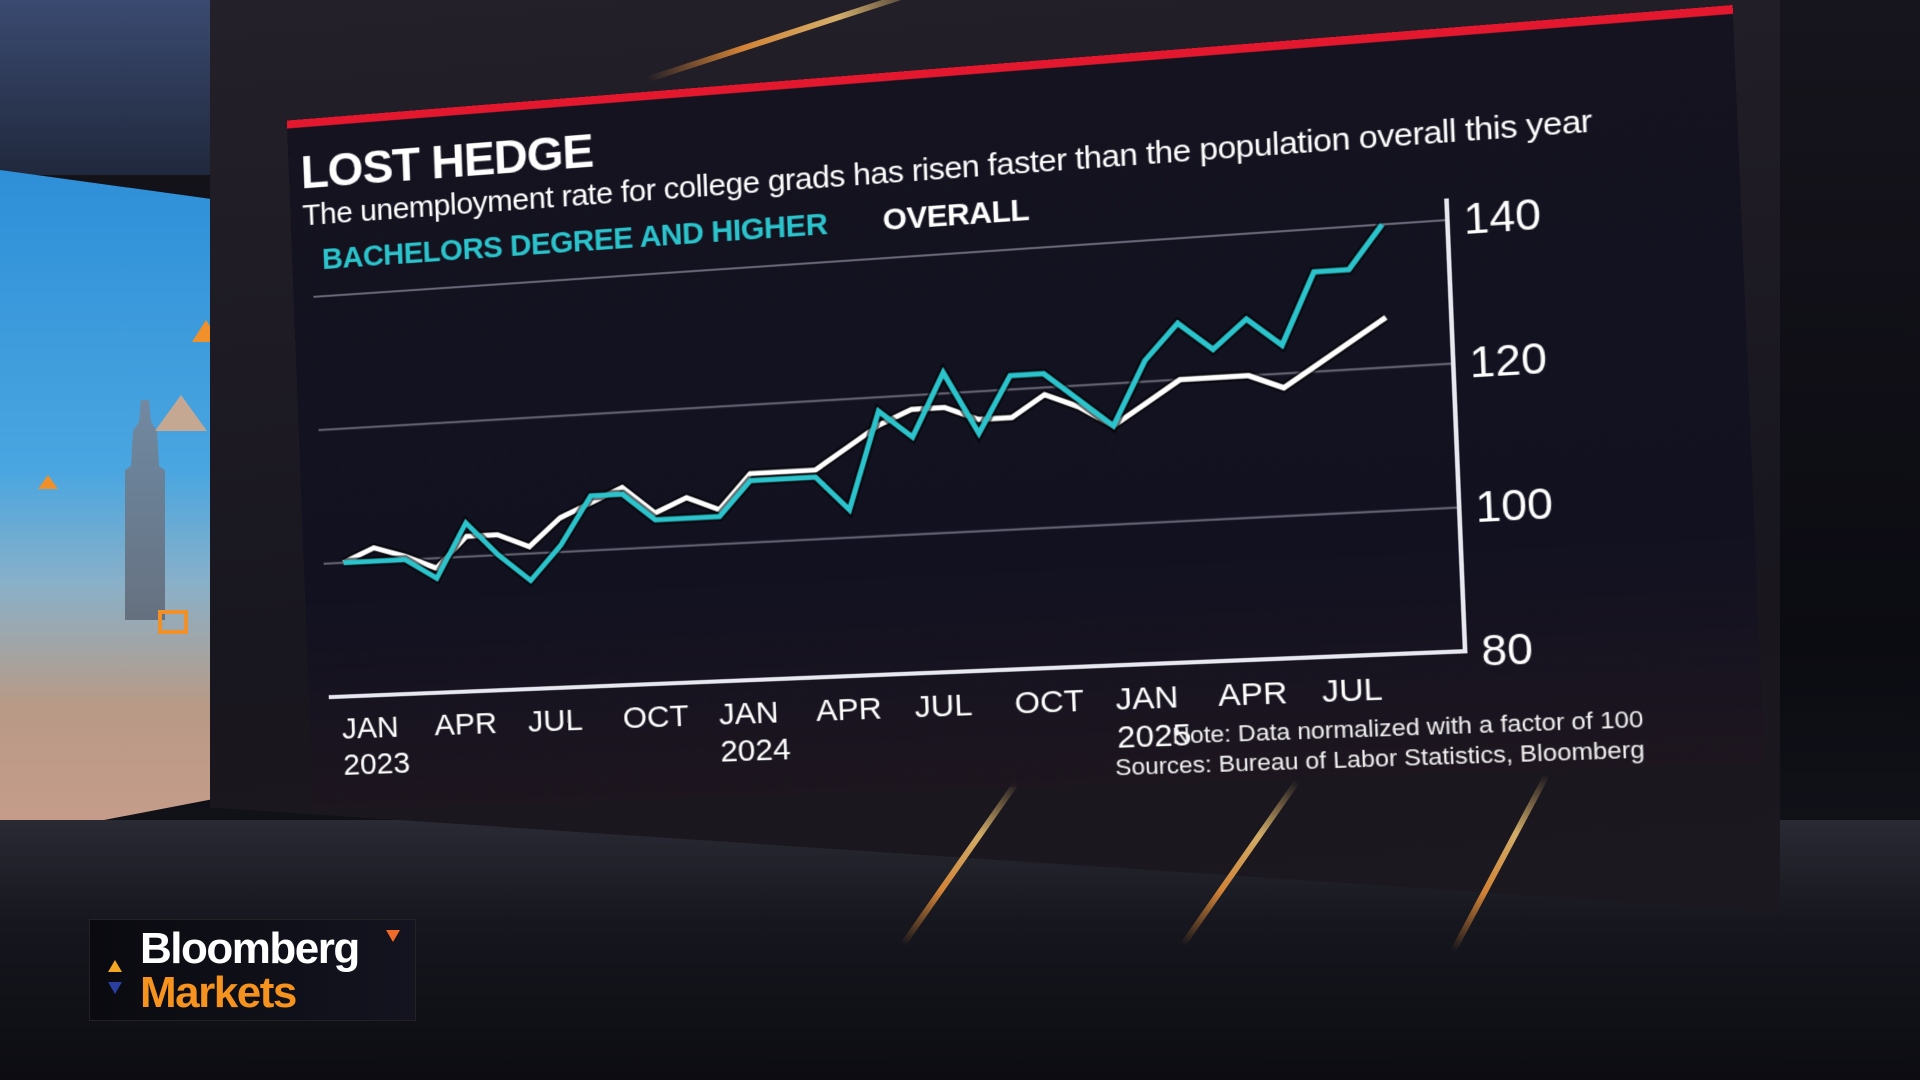 The width and height of the screenshot is (1920, 1080). What do you see at coordinates (115, 966) in the screenshot?
I see `triangle-up-icon` at bounding box center [115, 966].